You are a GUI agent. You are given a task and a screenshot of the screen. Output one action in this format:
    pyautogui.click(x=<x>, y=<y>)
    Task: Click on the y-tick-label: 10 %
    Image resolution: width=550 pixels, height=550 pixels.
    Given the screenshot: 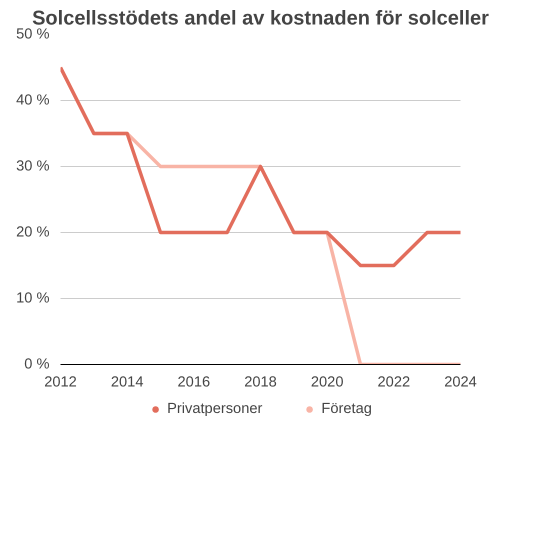 What is the action you would take?
    pyautogui.click(x=33, y=298)
    